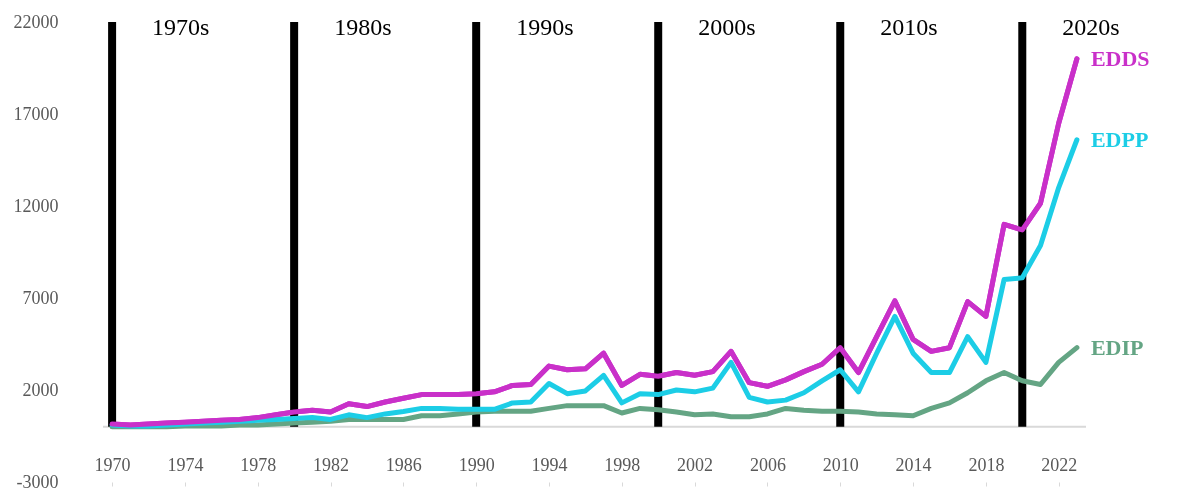 Image resolution: width=1178 pixels, height=497 pixels. What do you see at coordinates (112, 464) in the screenshot?
I see `x-tick-label: 1970` at bounding box center [112, 464].